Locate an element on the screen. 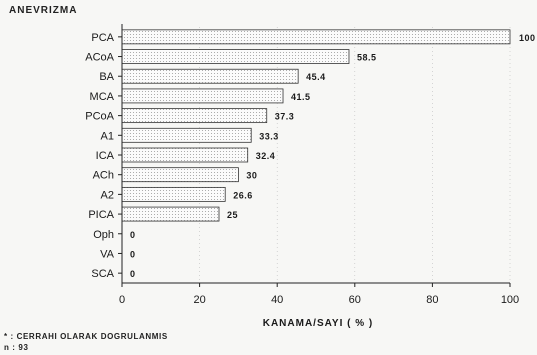 This screenshot has height=355, width=537. category-label-mca: MCA is located at coordinates (102, 97).